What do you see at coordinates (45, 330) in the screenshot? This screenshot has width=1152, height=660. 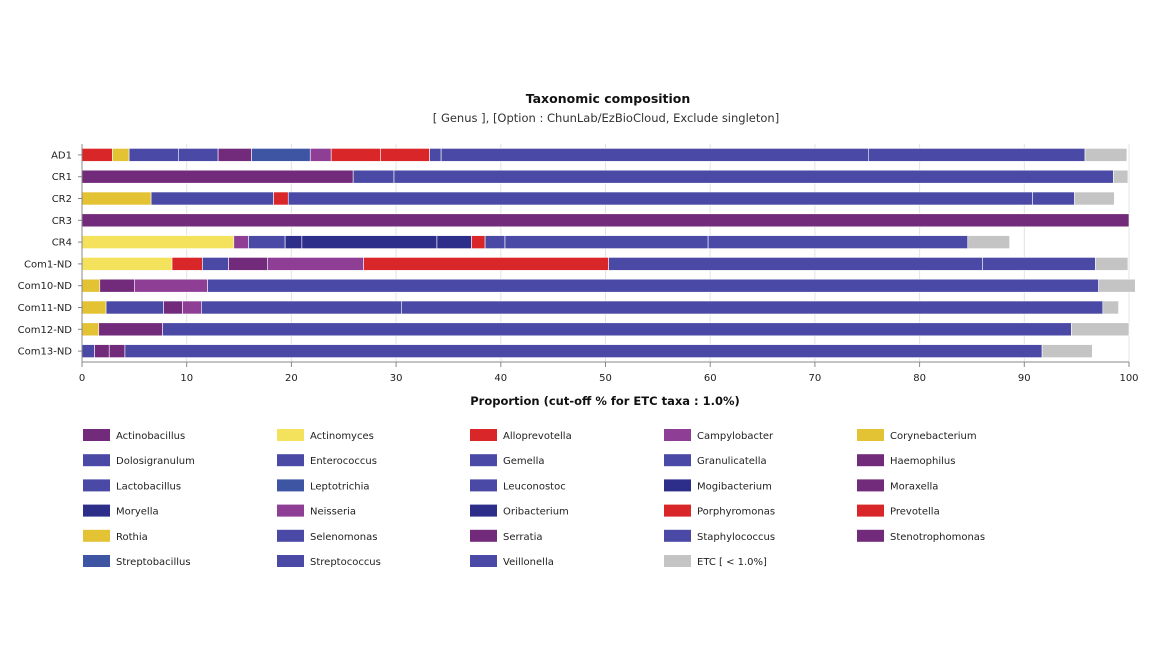 I see `y-tick-label: Com12-ND` at bounding box center [45, 330].